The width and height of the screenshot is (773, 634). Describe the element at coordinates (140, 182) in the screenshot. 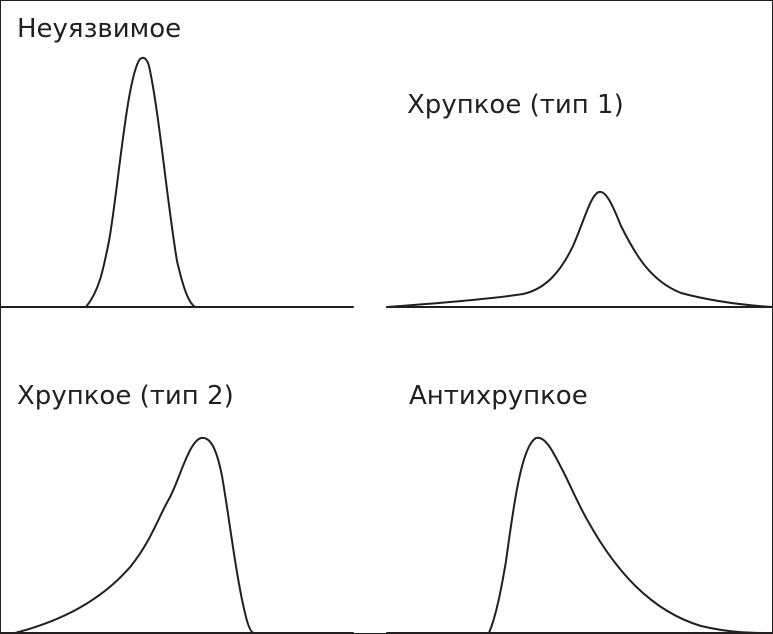

I see `invulnerable-curve` at that location.